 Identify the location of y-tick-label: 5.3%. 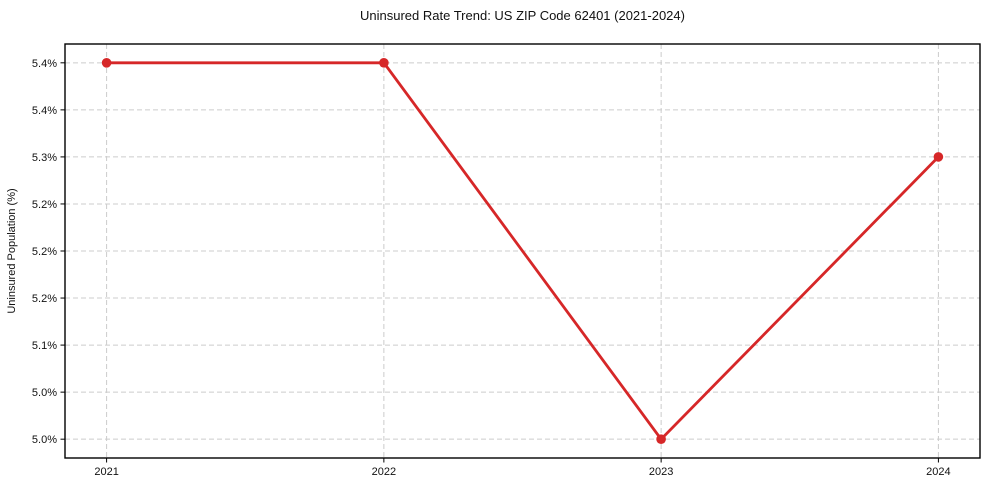
(44, 158).